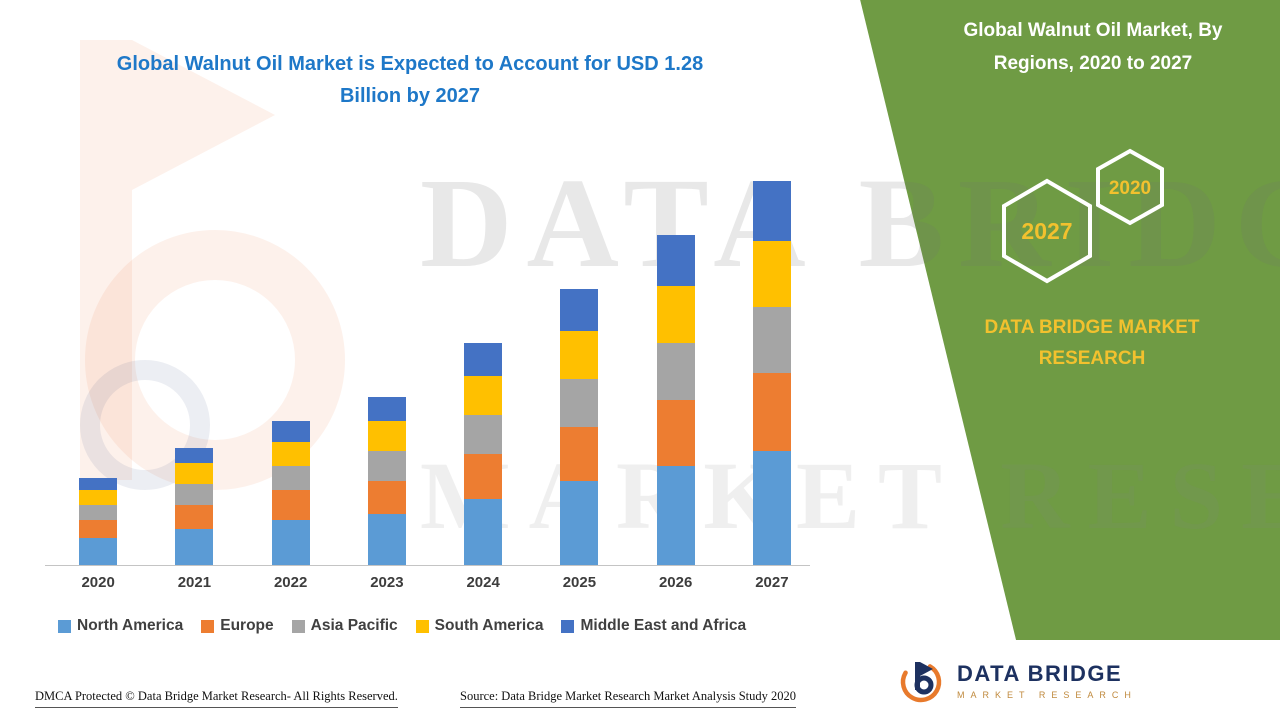 This screenshot has width=1280, height=720. Describe the element at coordinates (1092, 343) in the screenshot. I see `brand-name-text: DATA BRIDGE MARKET RESEARCH` at that location.